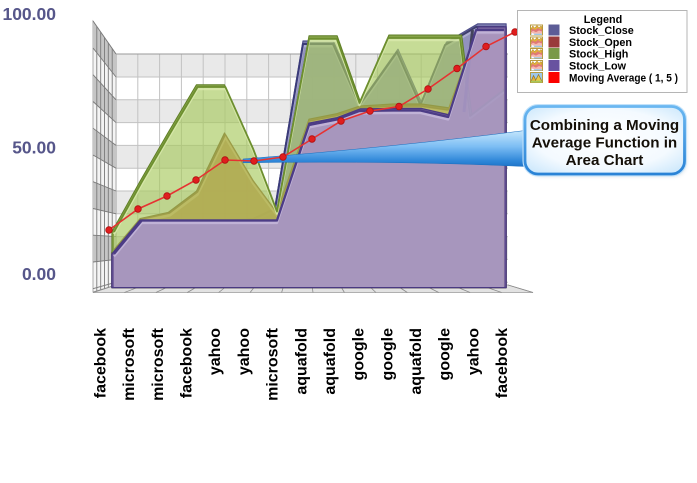 This screenshot has height=483, width=697. Describe the element at coordinates (600, 43) in the screenshot. I see `svg-text: Stock_Open` at that location.